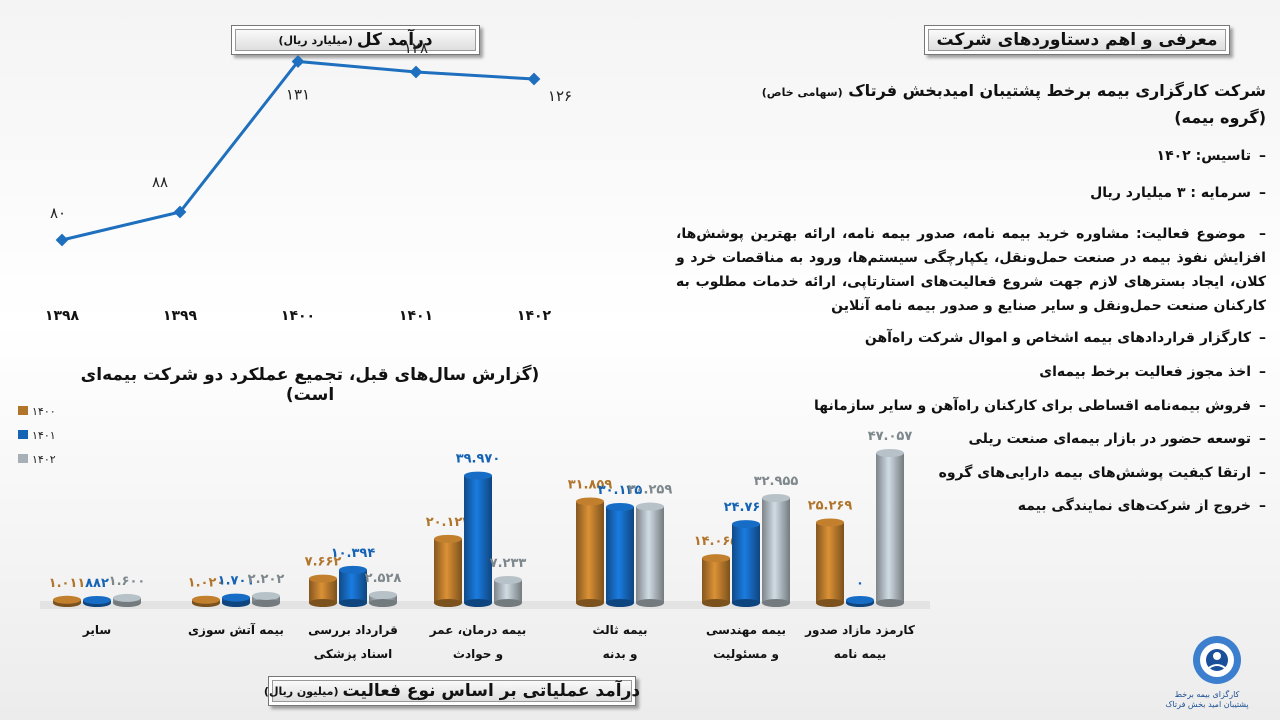 This screenshot has width=1280, height=720. Describe the element at coordinates (534, 316) in the screenshot. I see `total-income-x-tick: ۱۴۰۲` at that location.